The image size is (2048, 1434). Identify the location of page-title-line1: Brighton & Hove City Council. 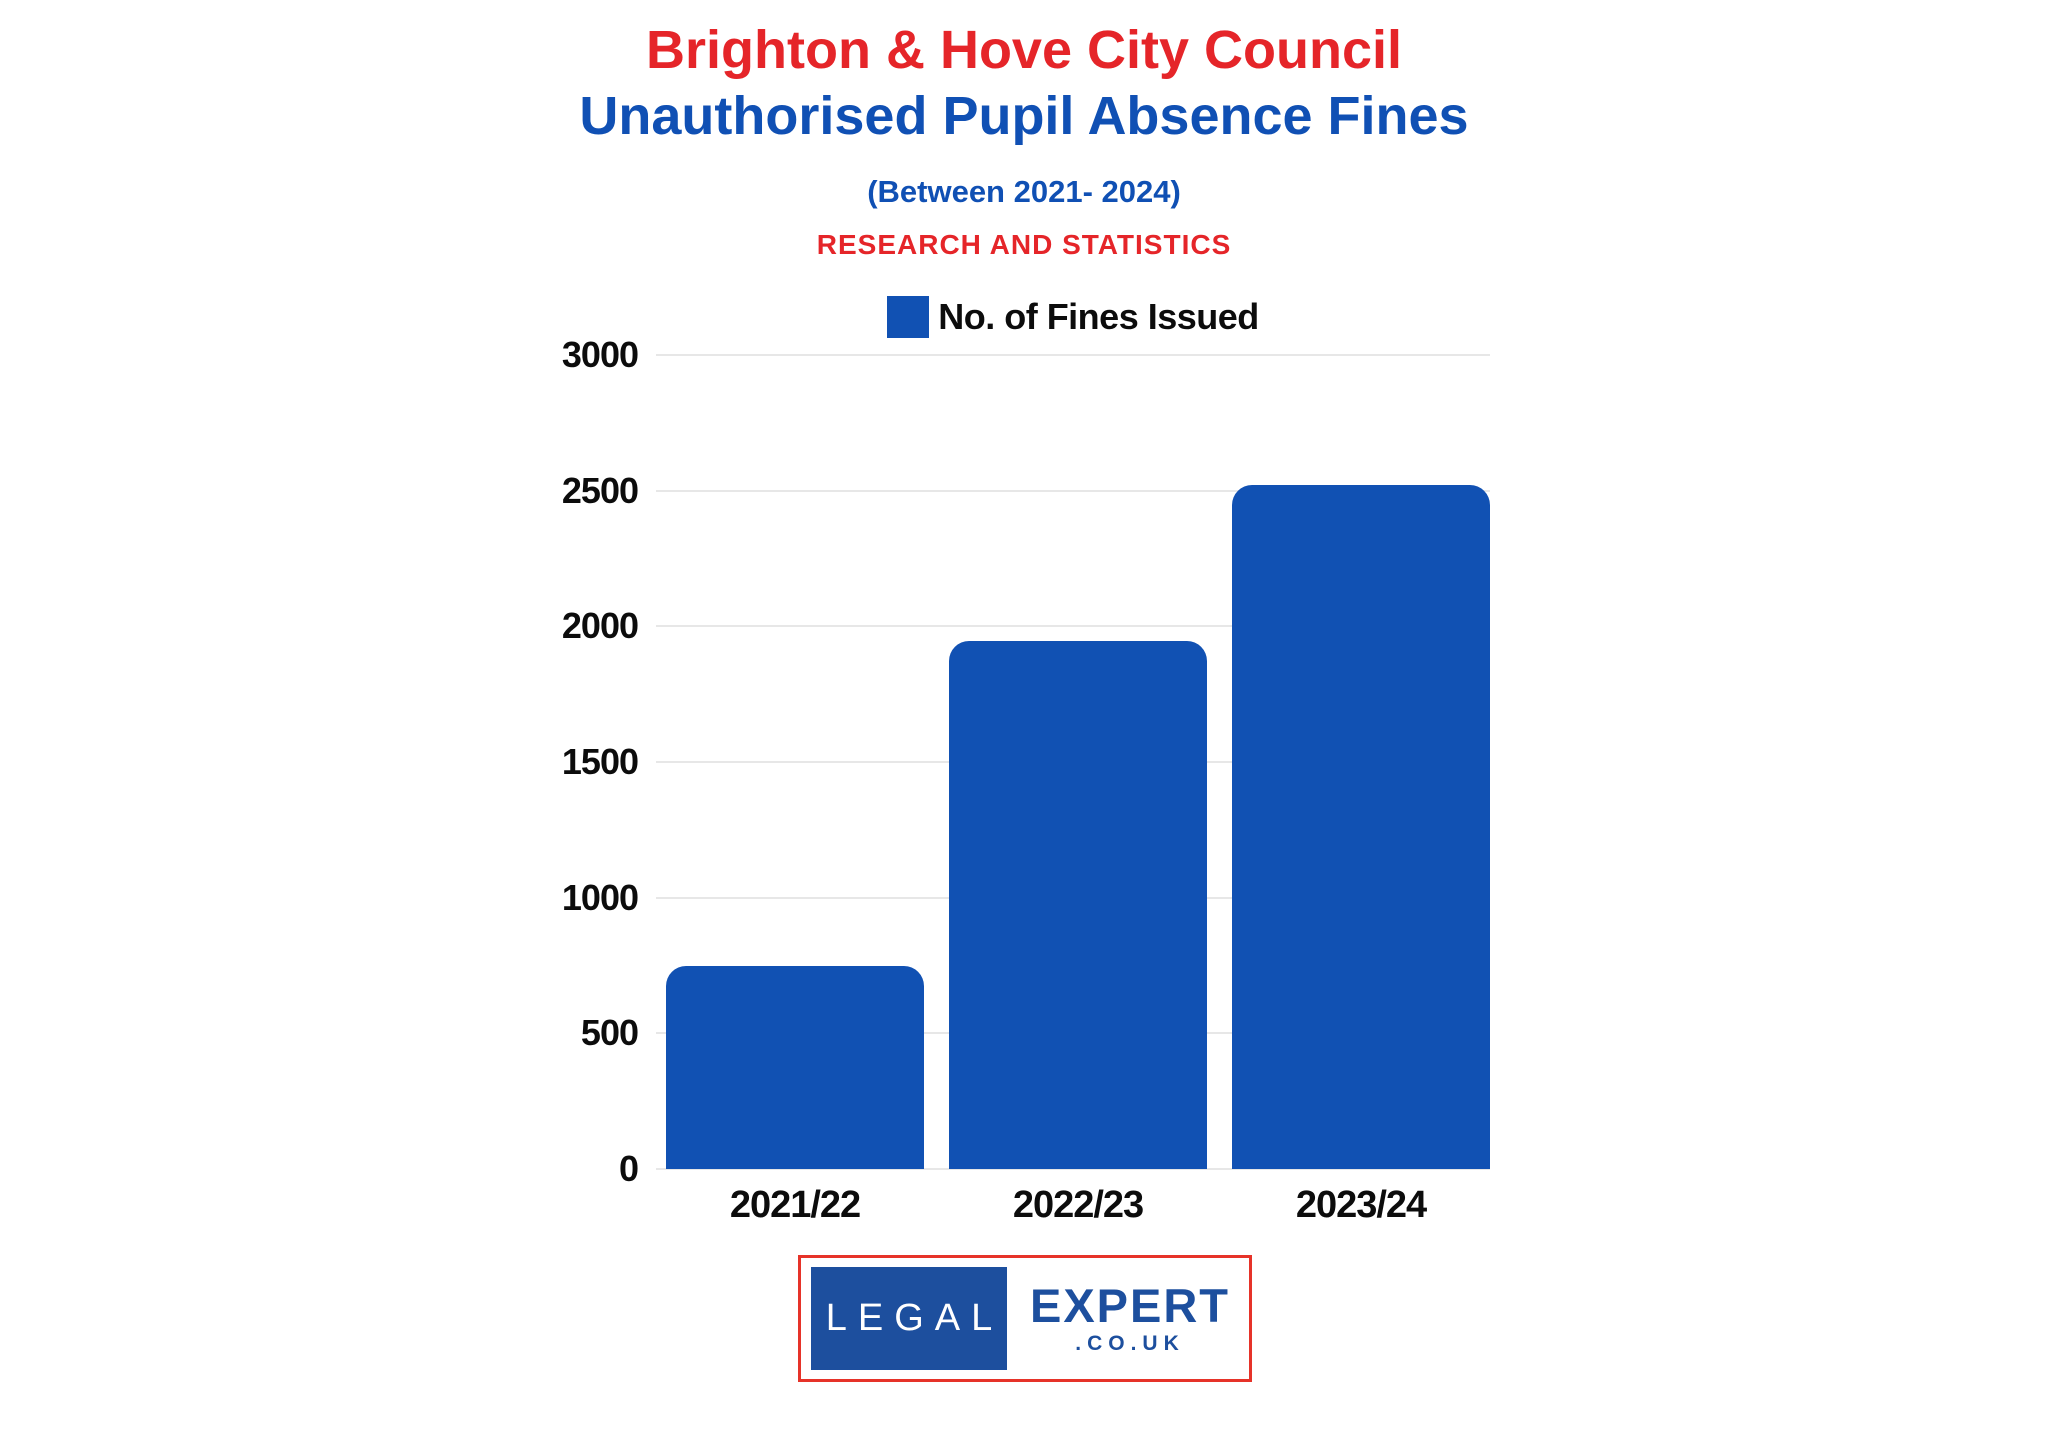
(1024, 50).